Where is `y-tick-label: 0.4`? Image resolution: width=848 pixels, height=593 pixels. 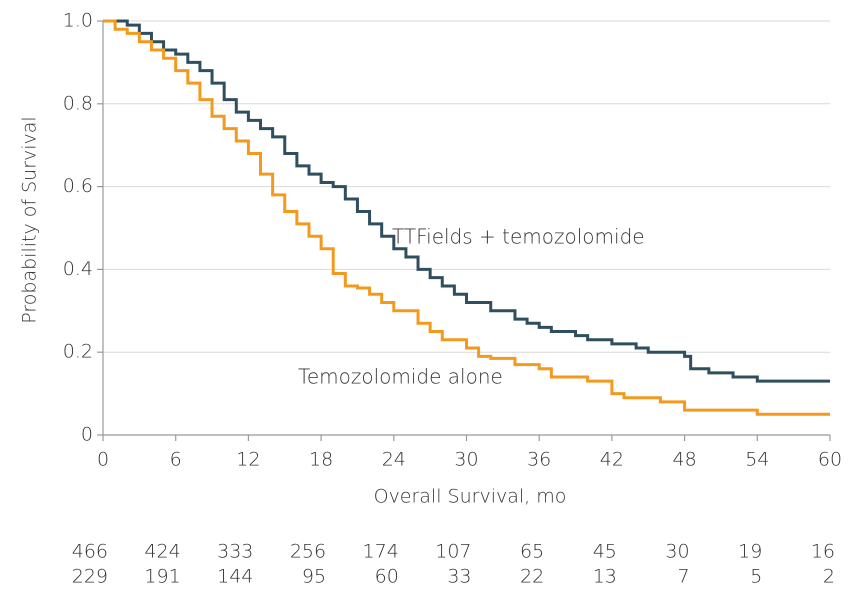 y-tick-label: 0.4 is located at coordinates (78, 269).